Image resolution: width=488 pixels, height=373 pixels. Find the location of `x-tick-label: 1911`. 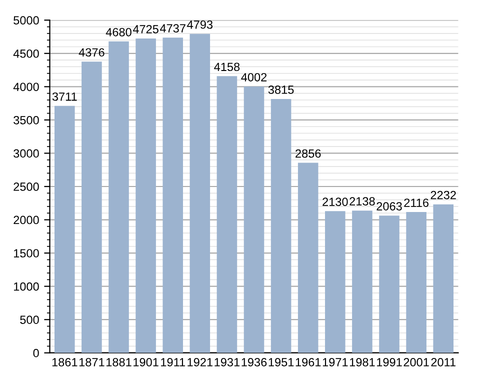

x-tick-label: 1911 is located at coordinates (173, 362).